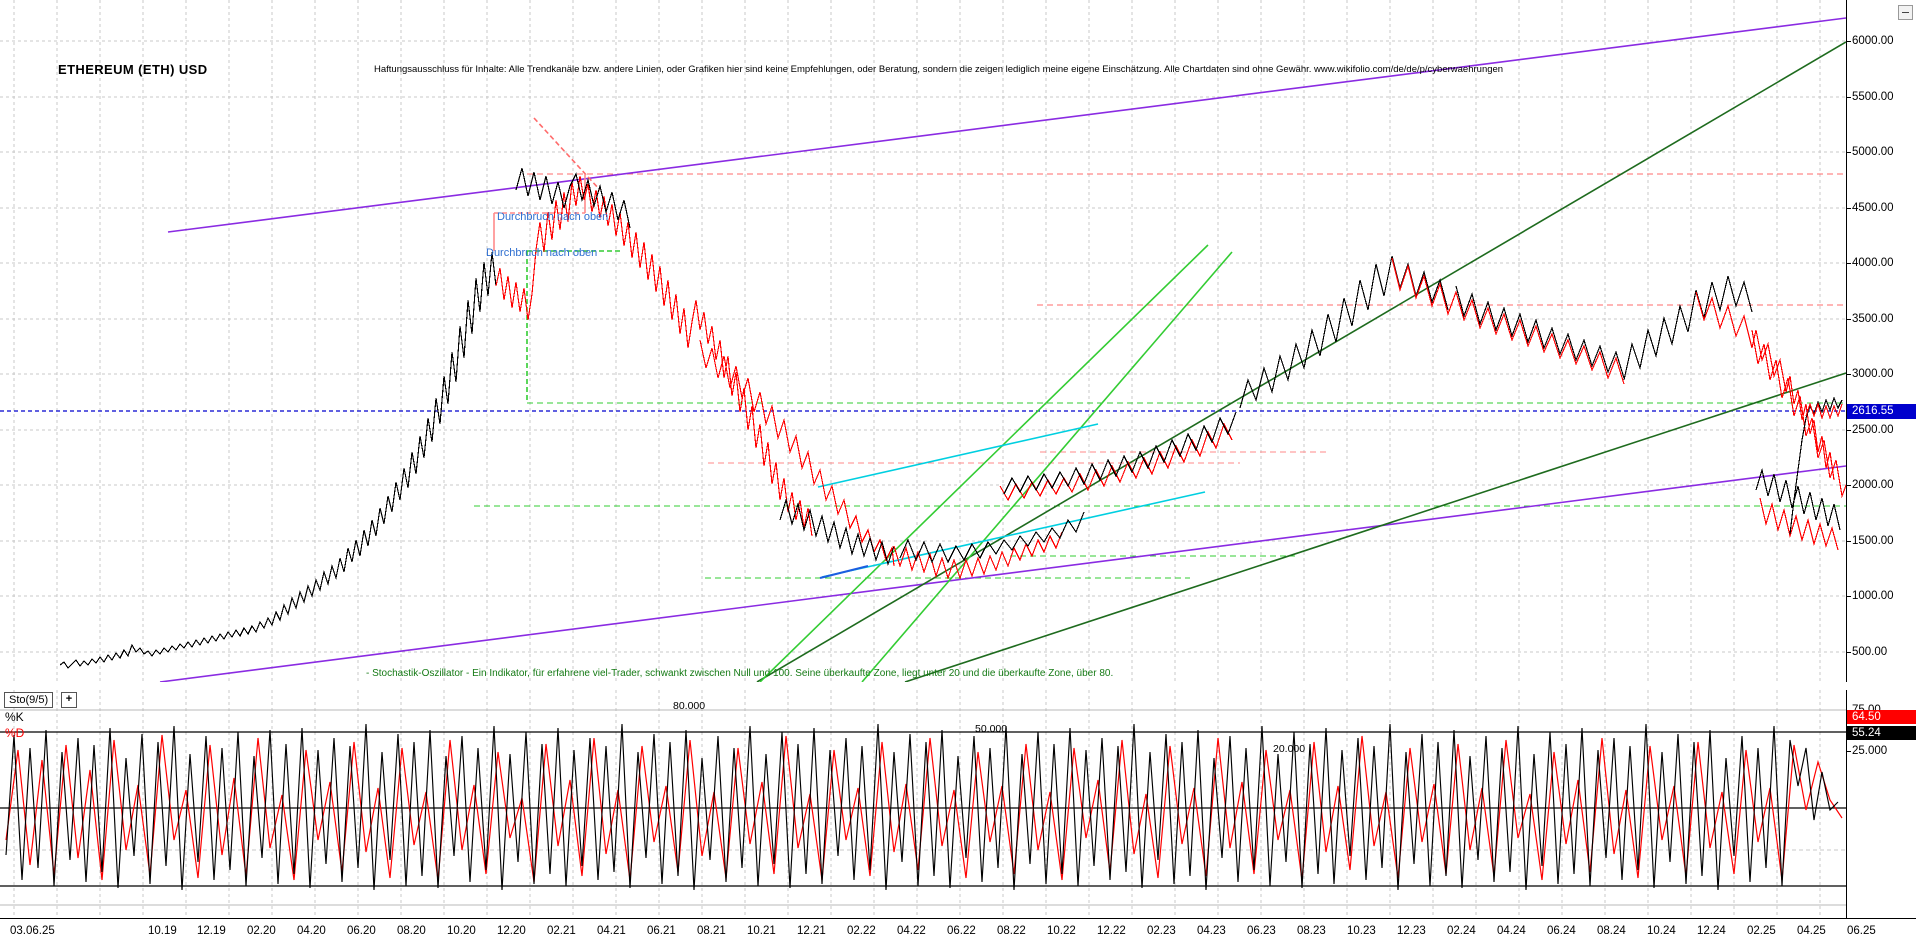  I want to click on date-tick: 12.24, so click(1711, 931).